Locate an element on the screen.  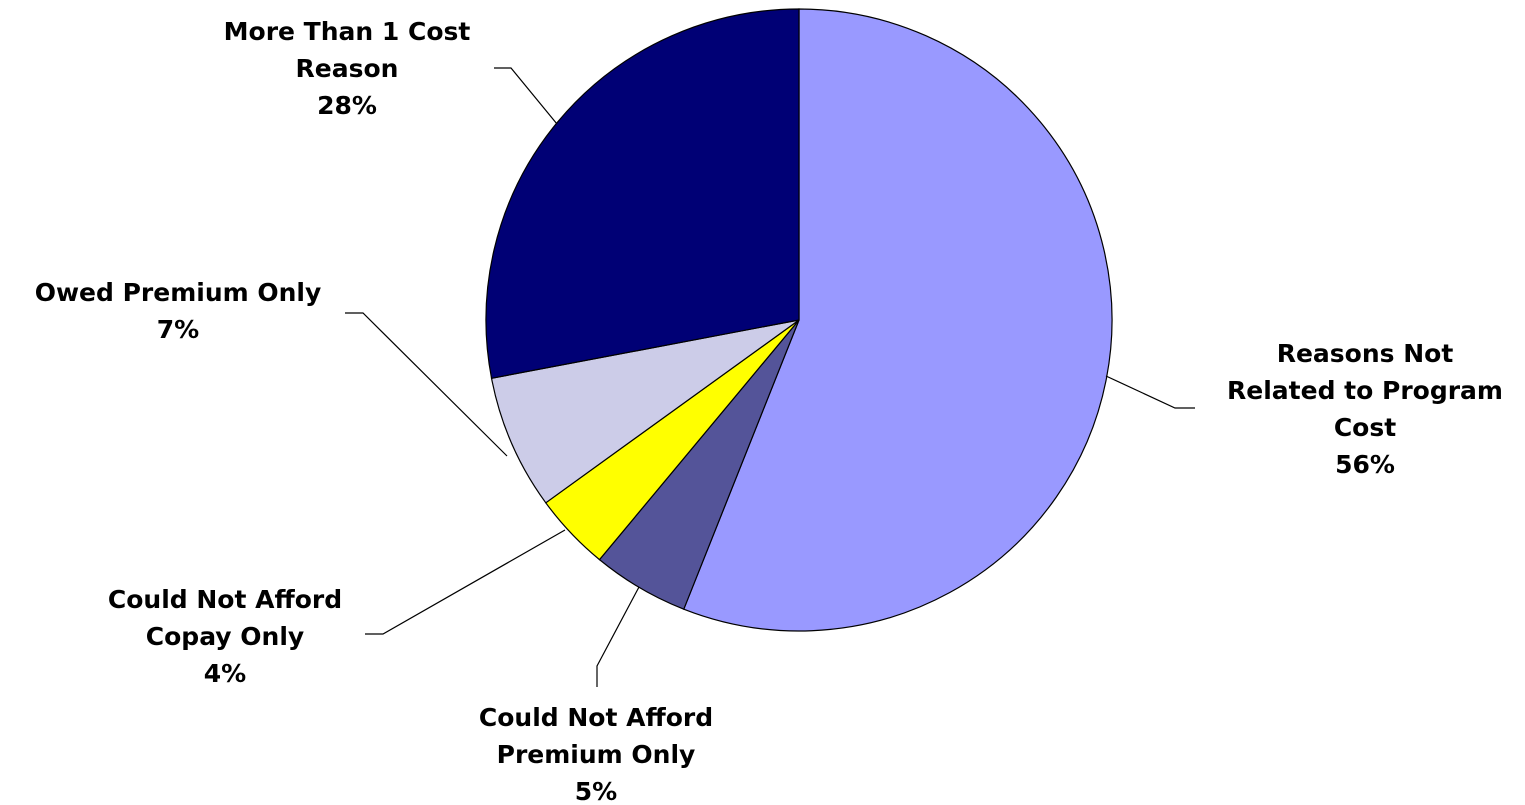
slice-category-label: Copay Only is located at coordinates (225, 636).